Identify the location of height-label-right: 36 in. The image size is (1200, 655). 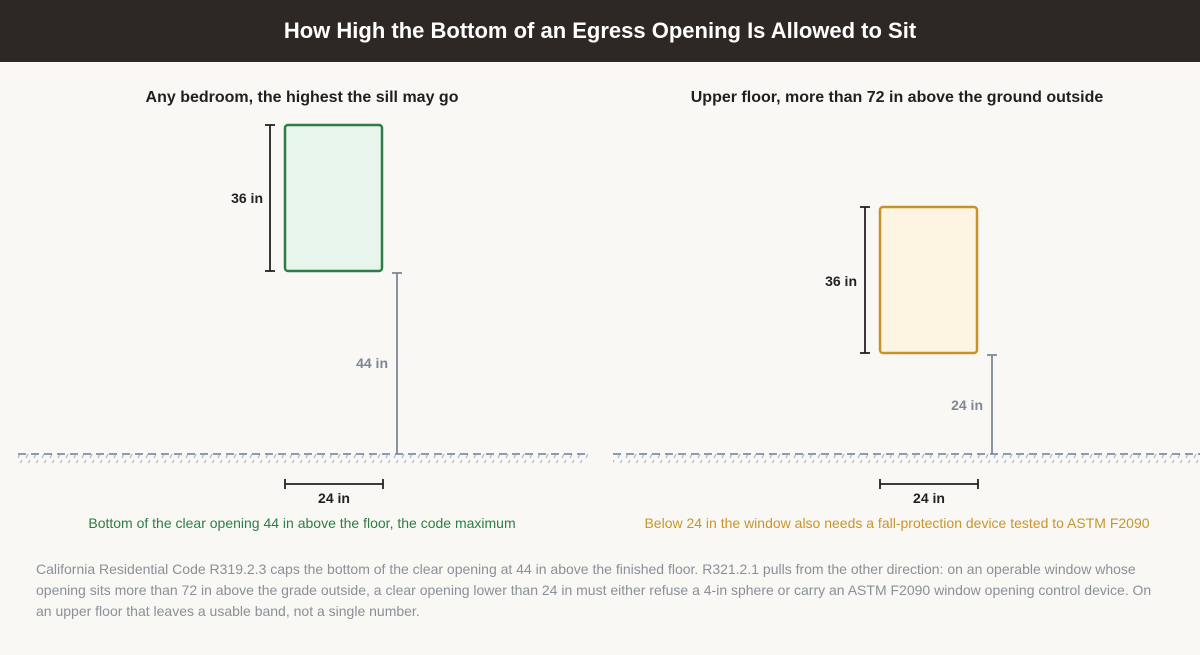
(841, 281).